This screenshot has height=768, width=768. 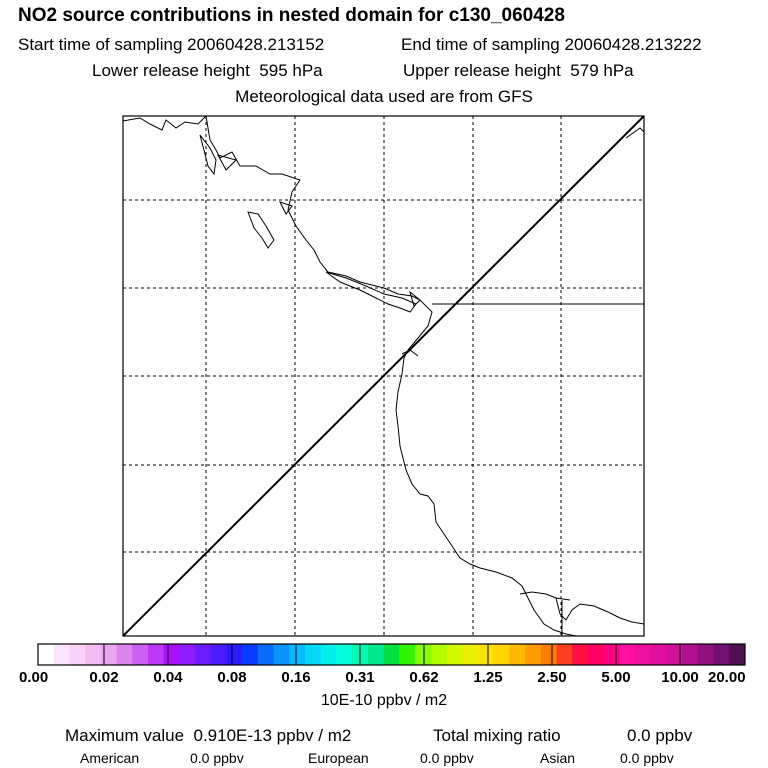 What do you see at coordinates (360, 677) in the screenshot?
I see `colorbar-tick-label: 0.31` at bounding box center [360, 677].